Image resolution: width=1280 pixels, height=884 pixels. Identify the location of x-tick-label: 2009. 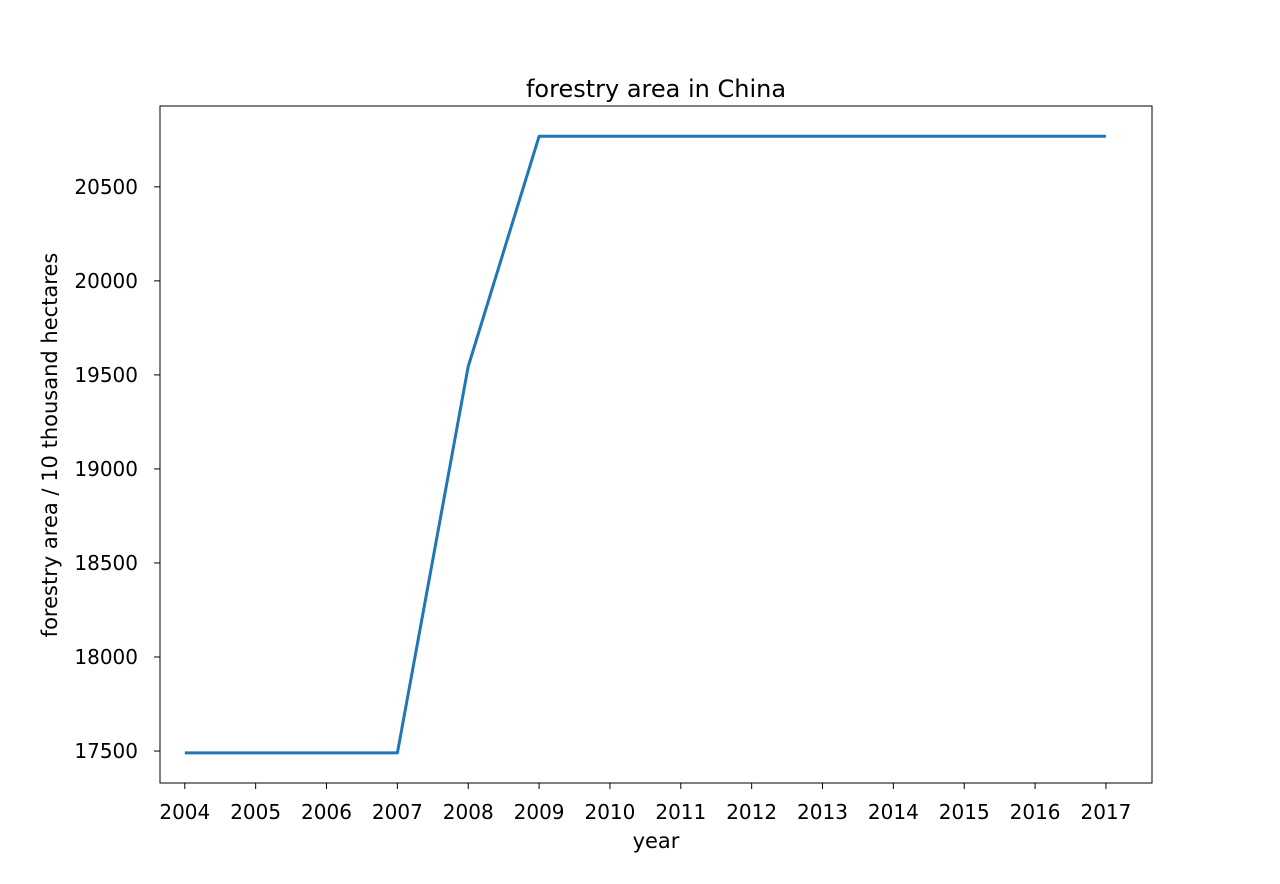
(539, 812).